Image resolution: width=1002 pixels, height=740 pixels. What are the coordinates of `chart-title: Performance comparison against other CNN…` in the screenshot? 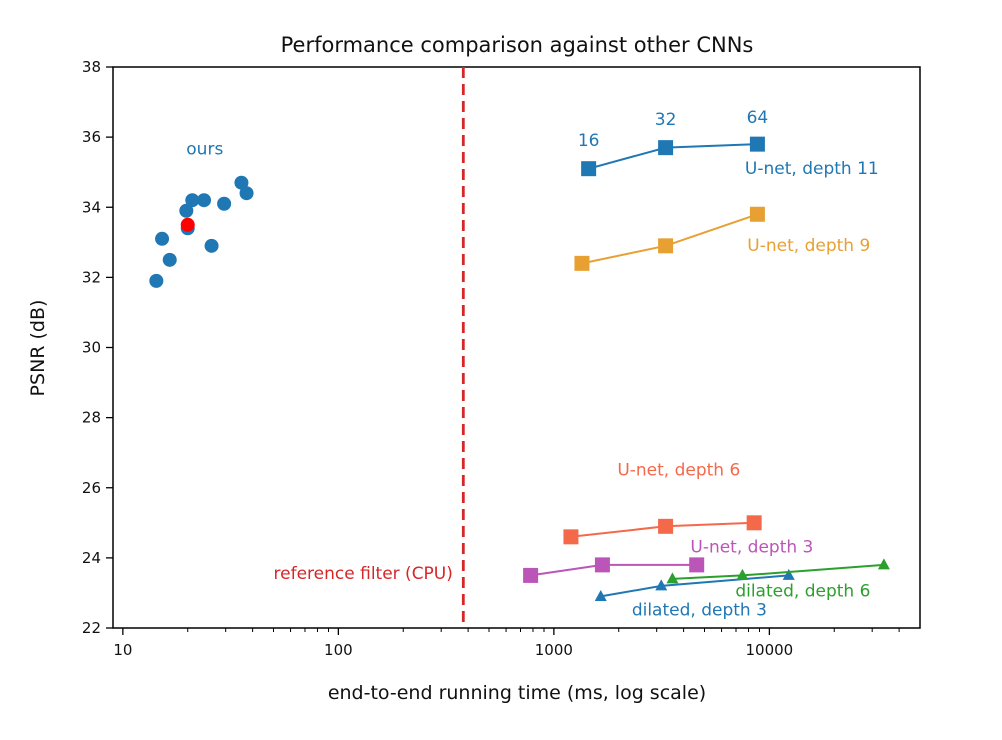 It's located at (517, 45).